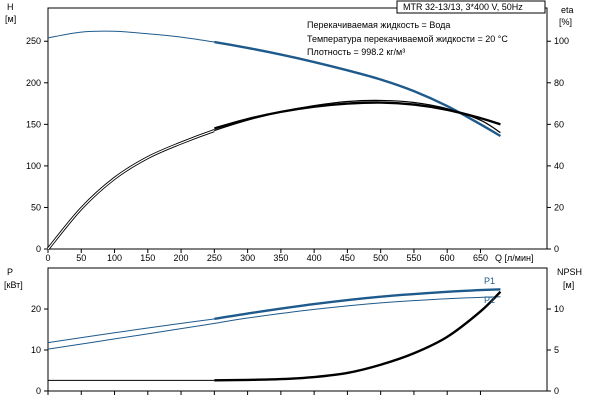  Describe the element at coordinates (36, 350) in the screenshot. I see `left-tick-label: 10` at that location.